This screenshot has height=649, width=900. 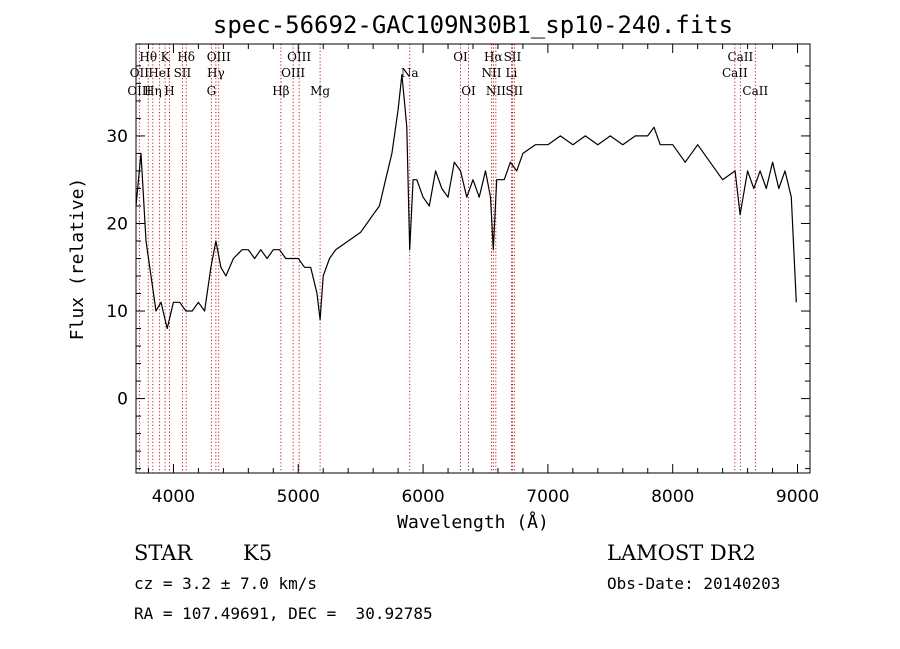 What do you see at coordinates (672, 497) in the screenshot?
I see `x-tick-label: 8000` at bounding box center [672, 497].